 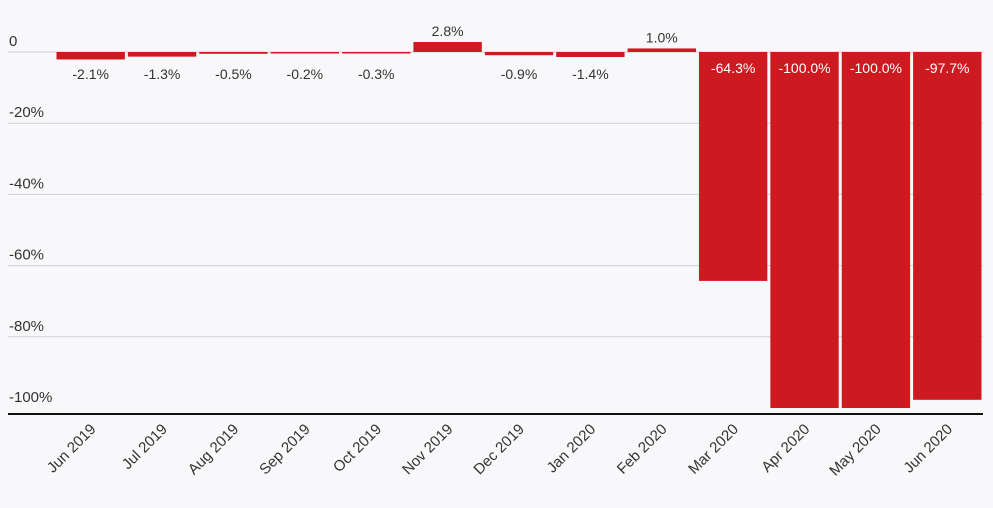 What do you see at coordinates (855, 450) in the screenshot?
I see `x-tick-label: May 2020` at bounding box center [855, 450].